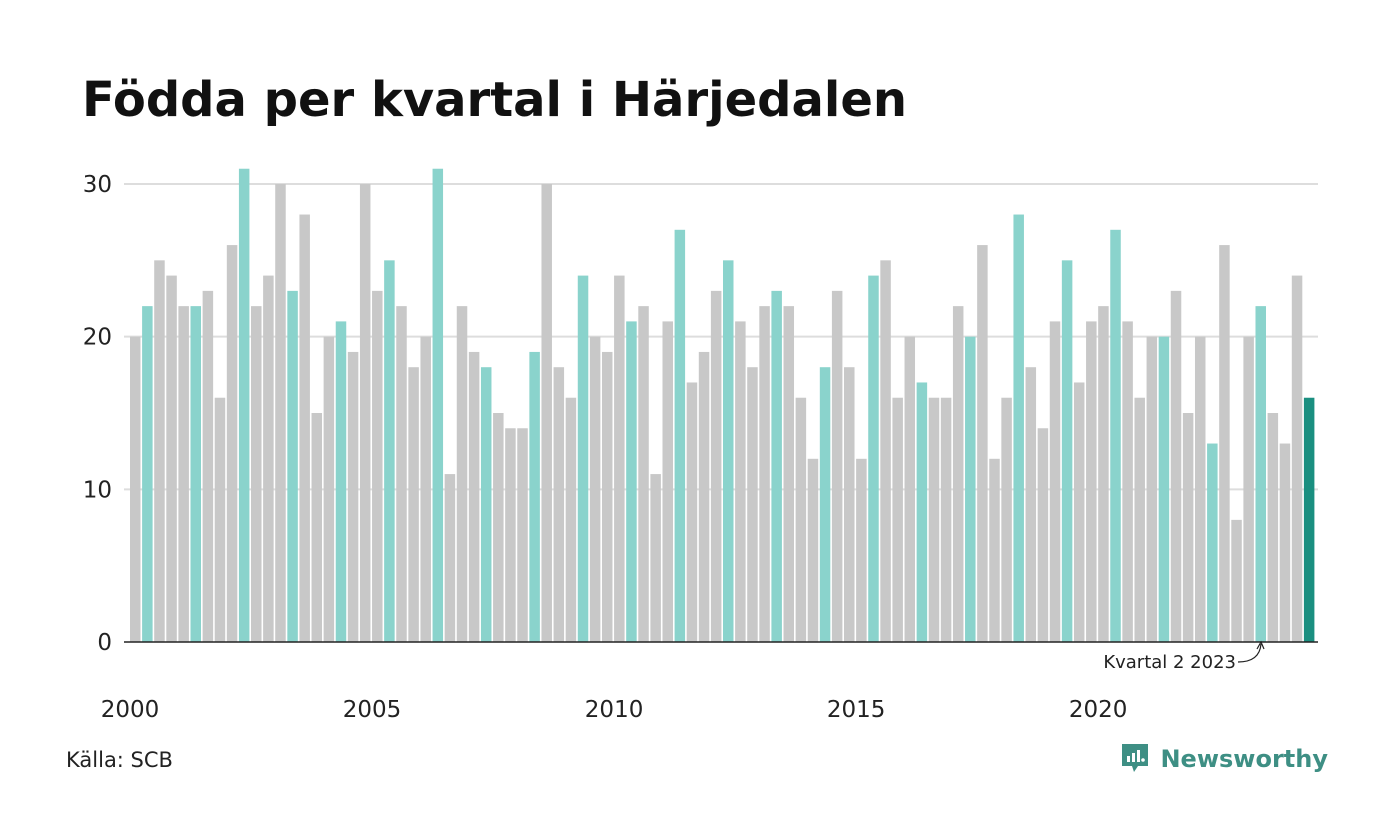 This screenshot has height=840, width=1400. What do you see at coordinates (104, 643) in the screenshot?
I see `y-tick-label: 0` at bounding box center [104, 643].